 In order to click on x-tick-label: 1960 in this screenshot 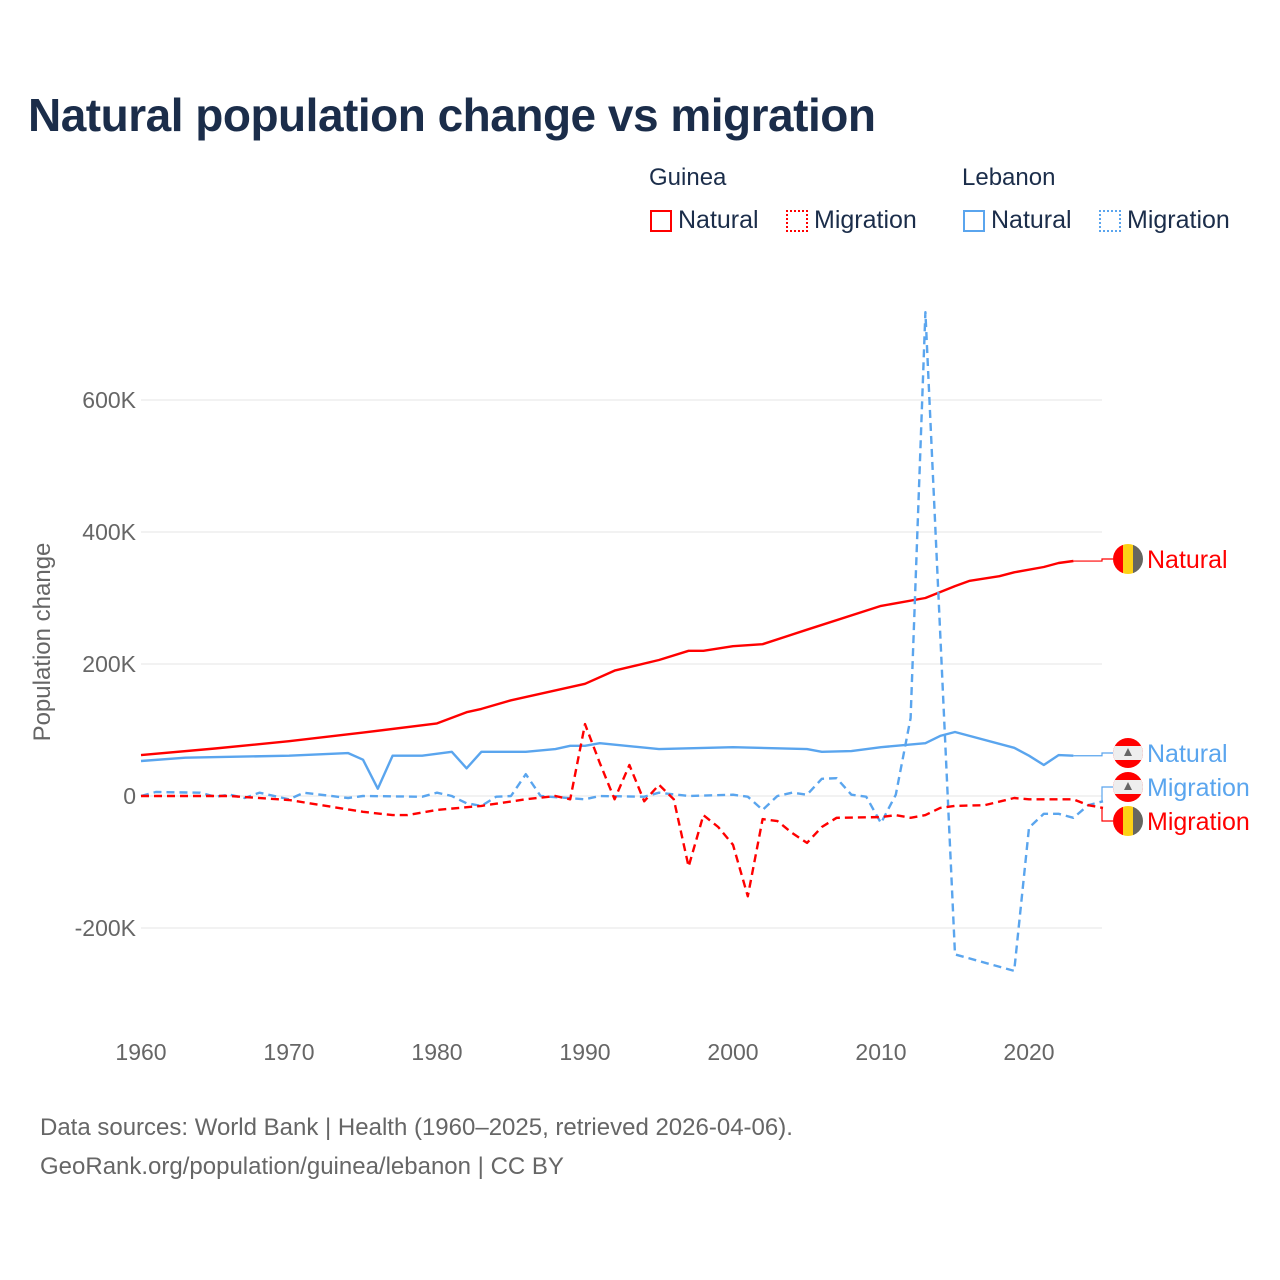, I will do `click(140, 1052)`.